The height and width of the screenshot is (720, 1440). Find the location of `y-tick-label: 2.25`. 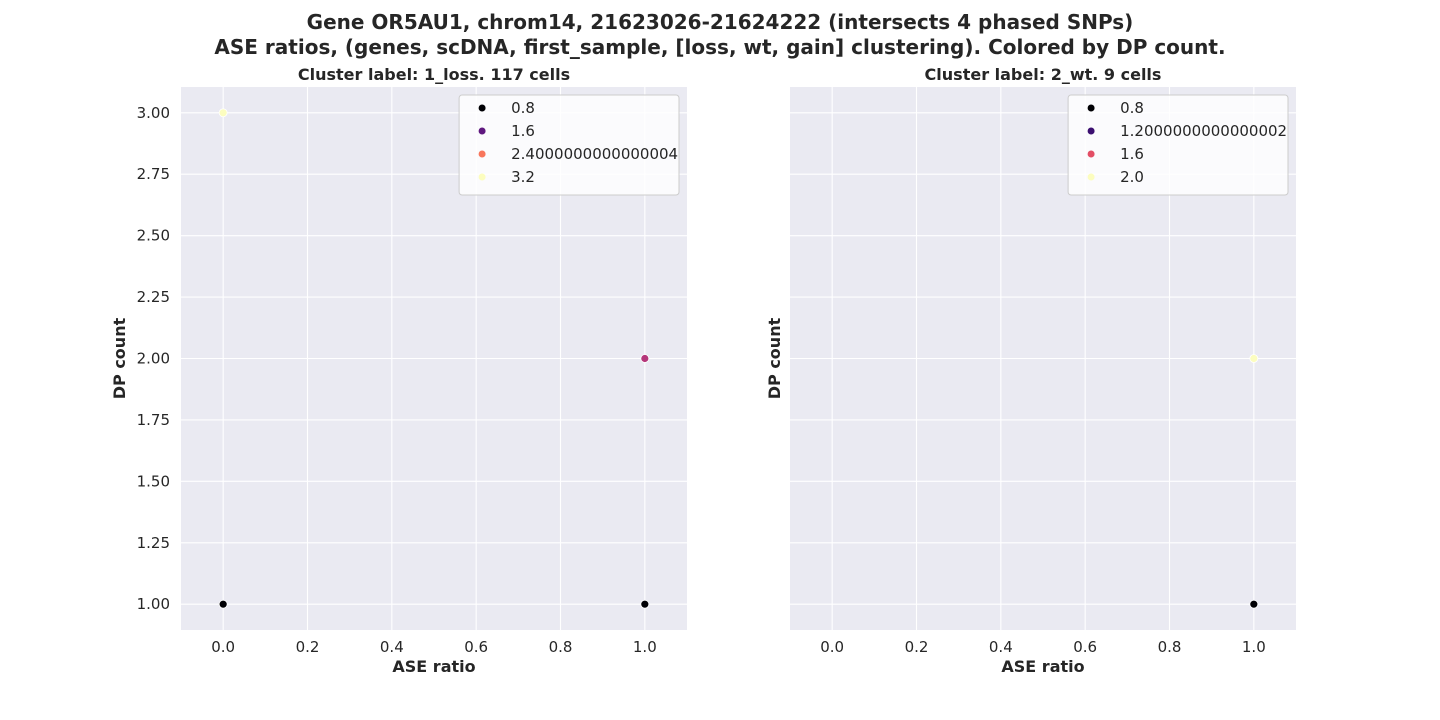

y-tick-label: 2.25 is located at coordinates (153, 297).